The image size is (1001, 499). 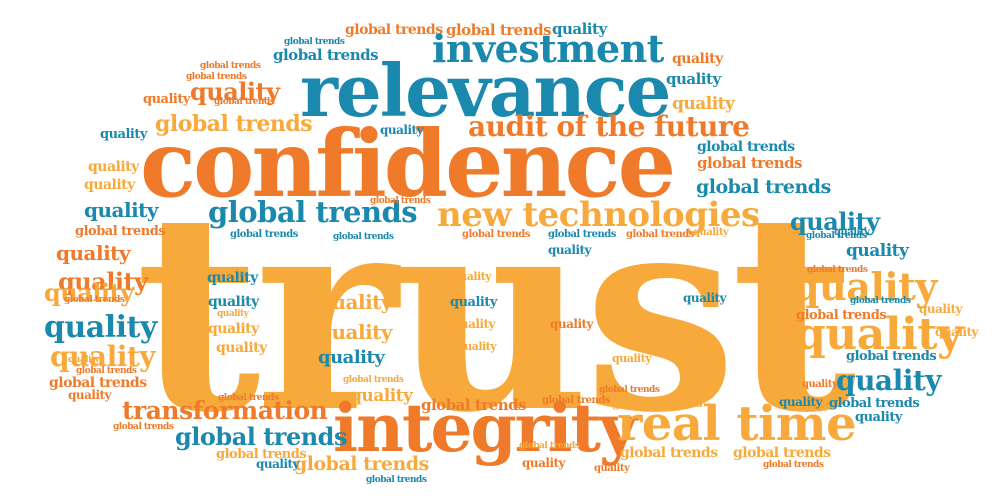 I want to click on word-relevance: relevance, so click(x=485, y=90).